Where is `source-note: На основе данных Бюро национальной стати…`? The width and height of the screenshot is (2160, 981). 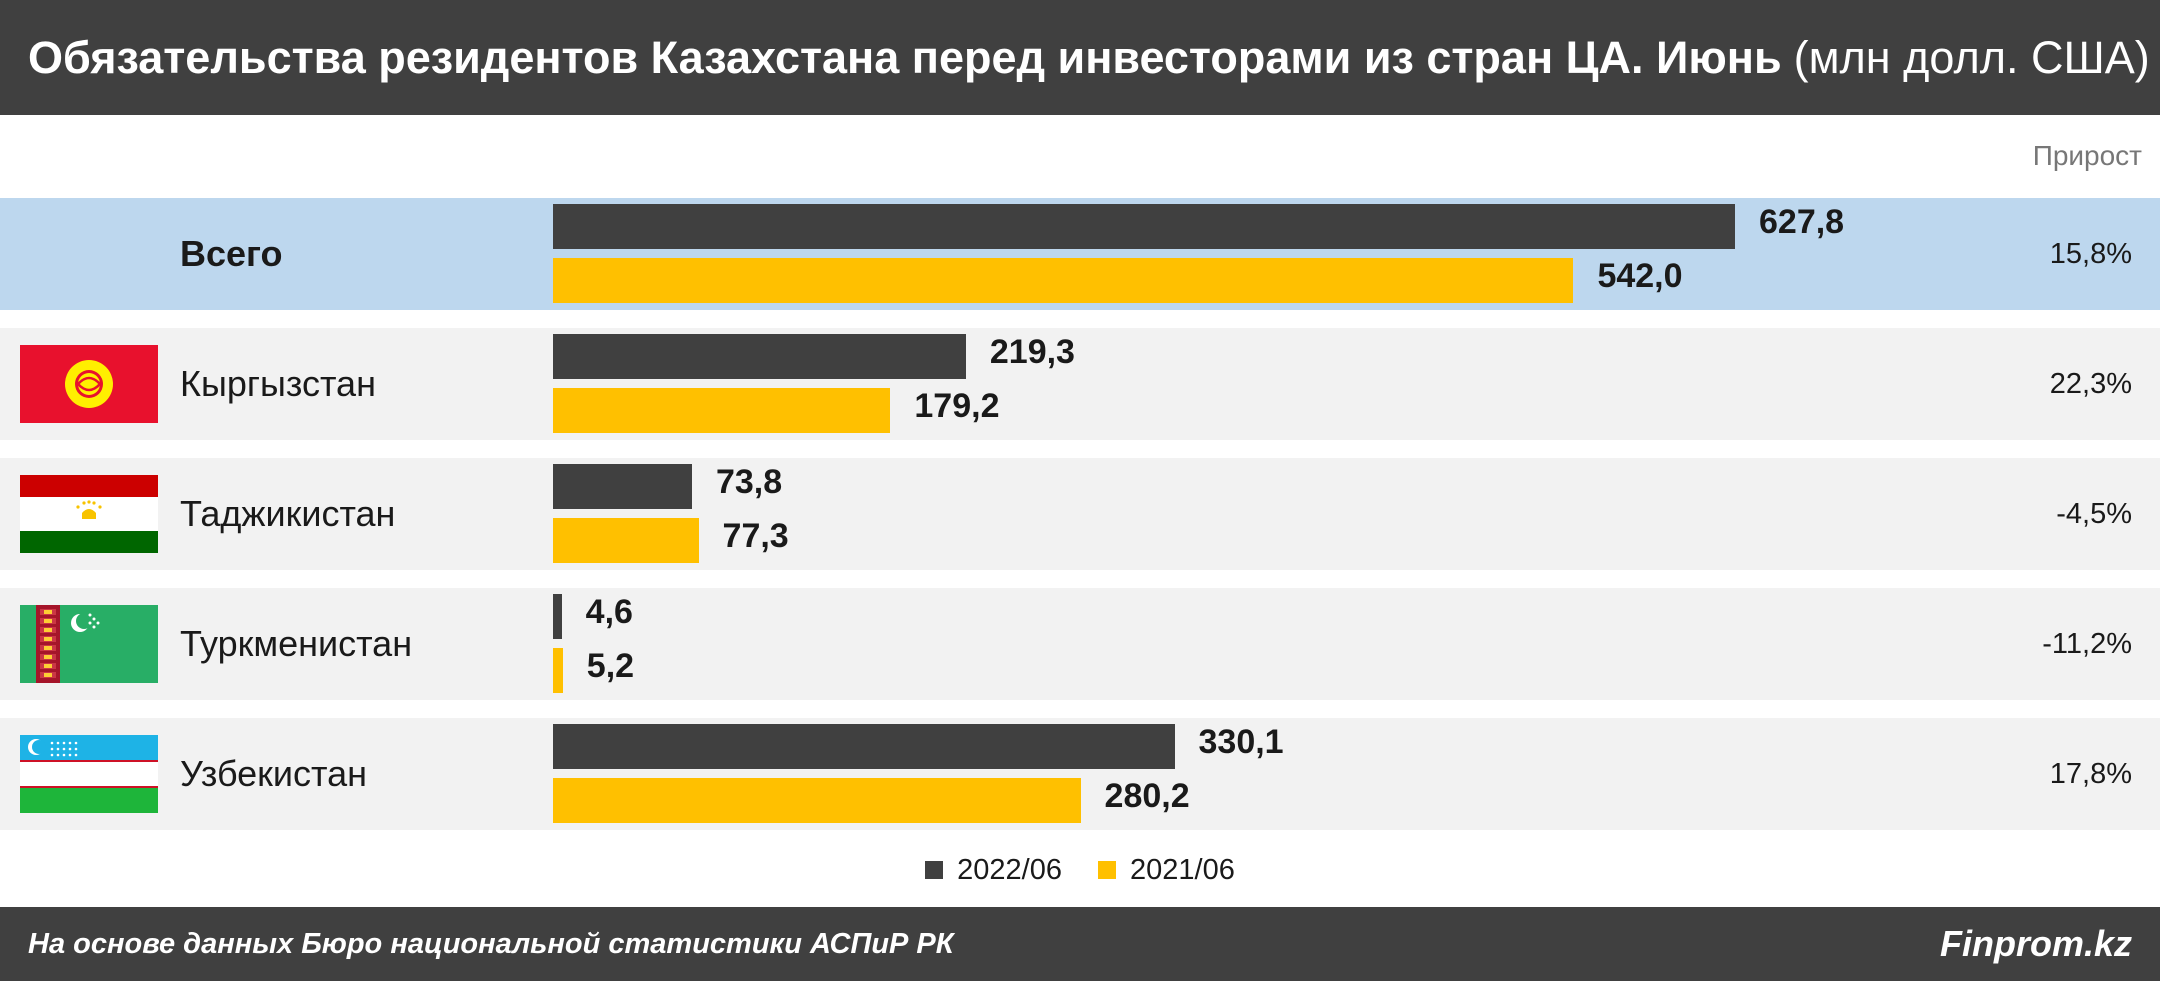
source-note: На основе данных Бюро национальной стати… is located at coordinates (491, 943).